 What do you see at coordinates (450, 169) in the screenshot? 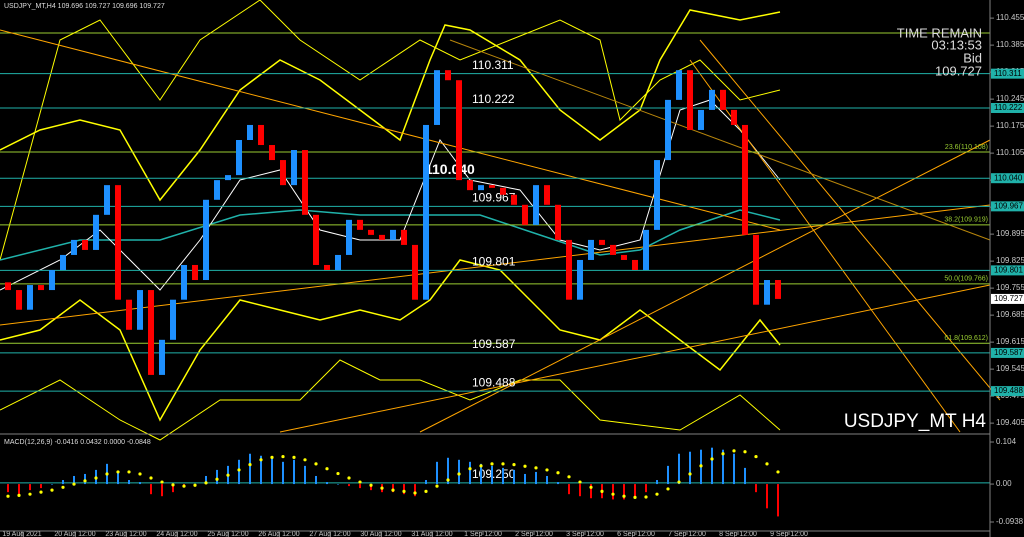
I see `level-label: 110.040` at bounding box center [450, 169].